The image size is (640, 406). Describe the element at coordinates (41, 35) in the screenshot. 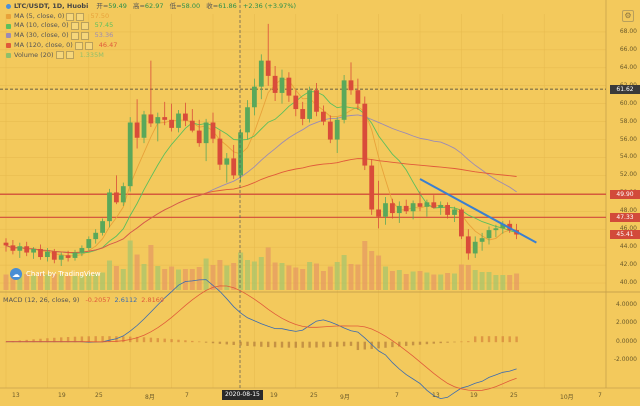

I see `indicator-label: MA (30, close, 0)` at that location.